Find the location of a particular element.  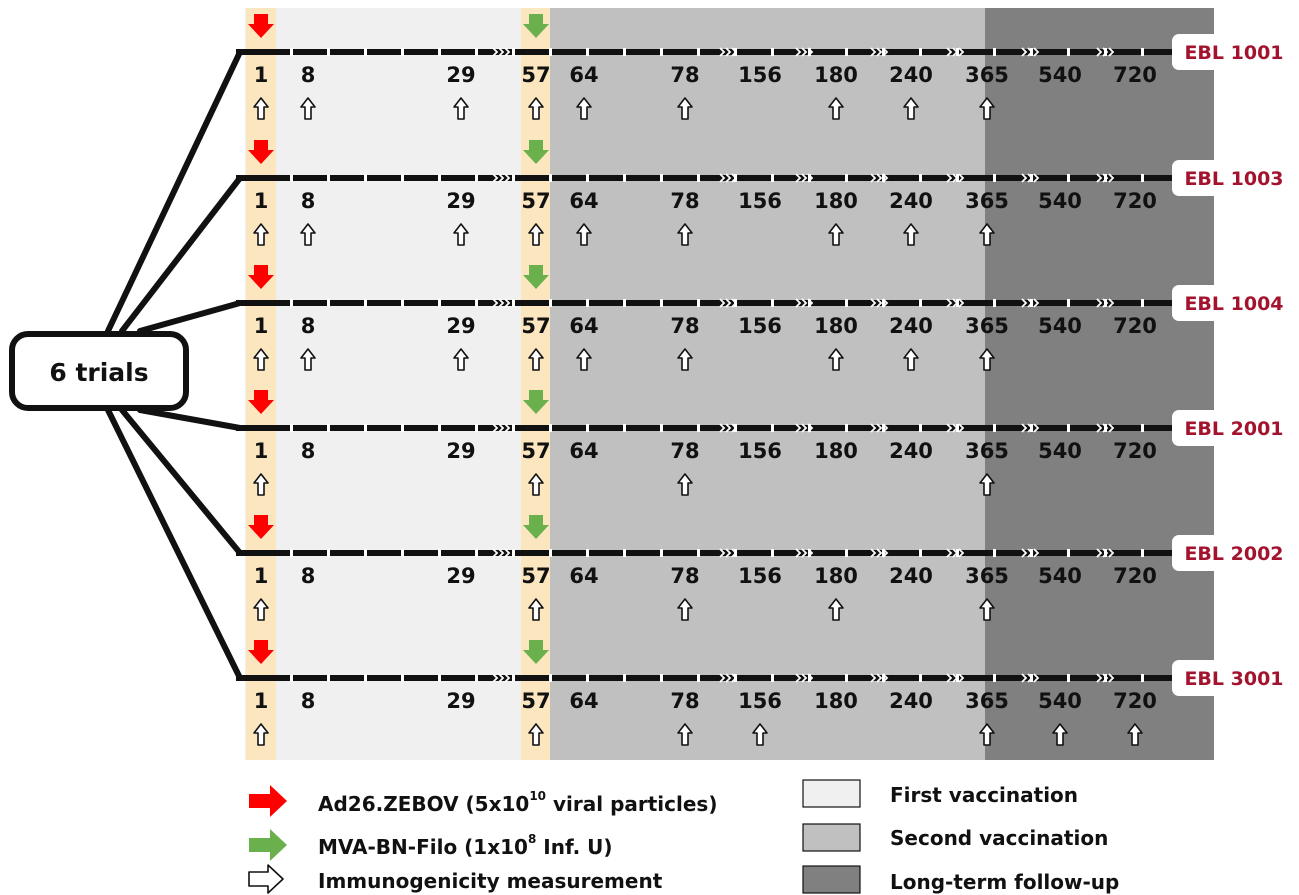

svg-text:Ad26.ZEBOV (5x1010 viral parti: Ad26.ZEBOV (5x1010 viral particles) is located at coordinates (517, 802).